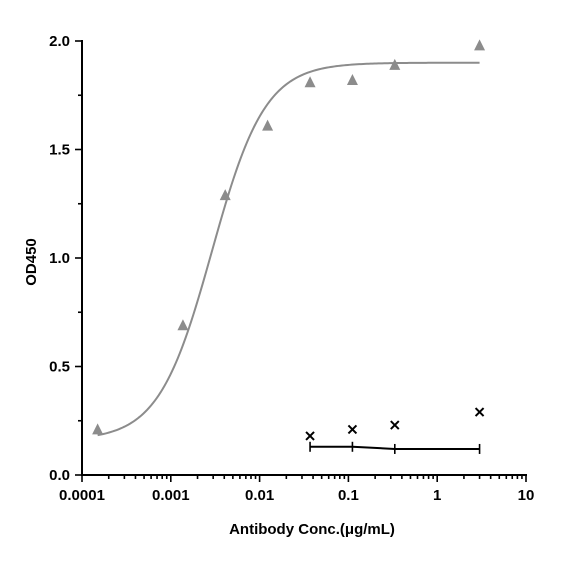 The width and height of the screenshot is (586, 562). Describe the element at coordinates (437, 495) in the screenshot. I see `x-tick-label: 1` at that location.